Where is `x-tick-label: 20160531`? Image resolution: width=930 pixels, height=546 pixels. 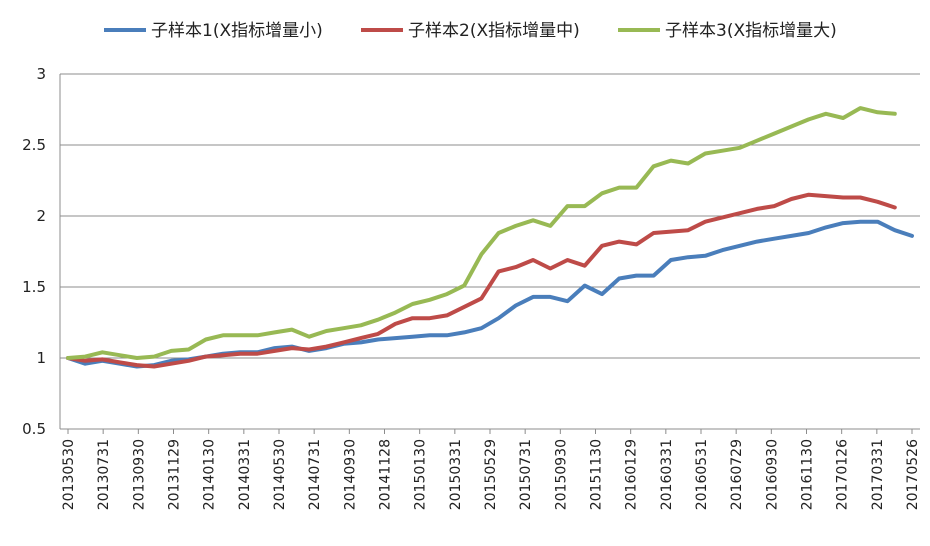
x-tick-label: 20160531 is located at coordinates (702, 474).